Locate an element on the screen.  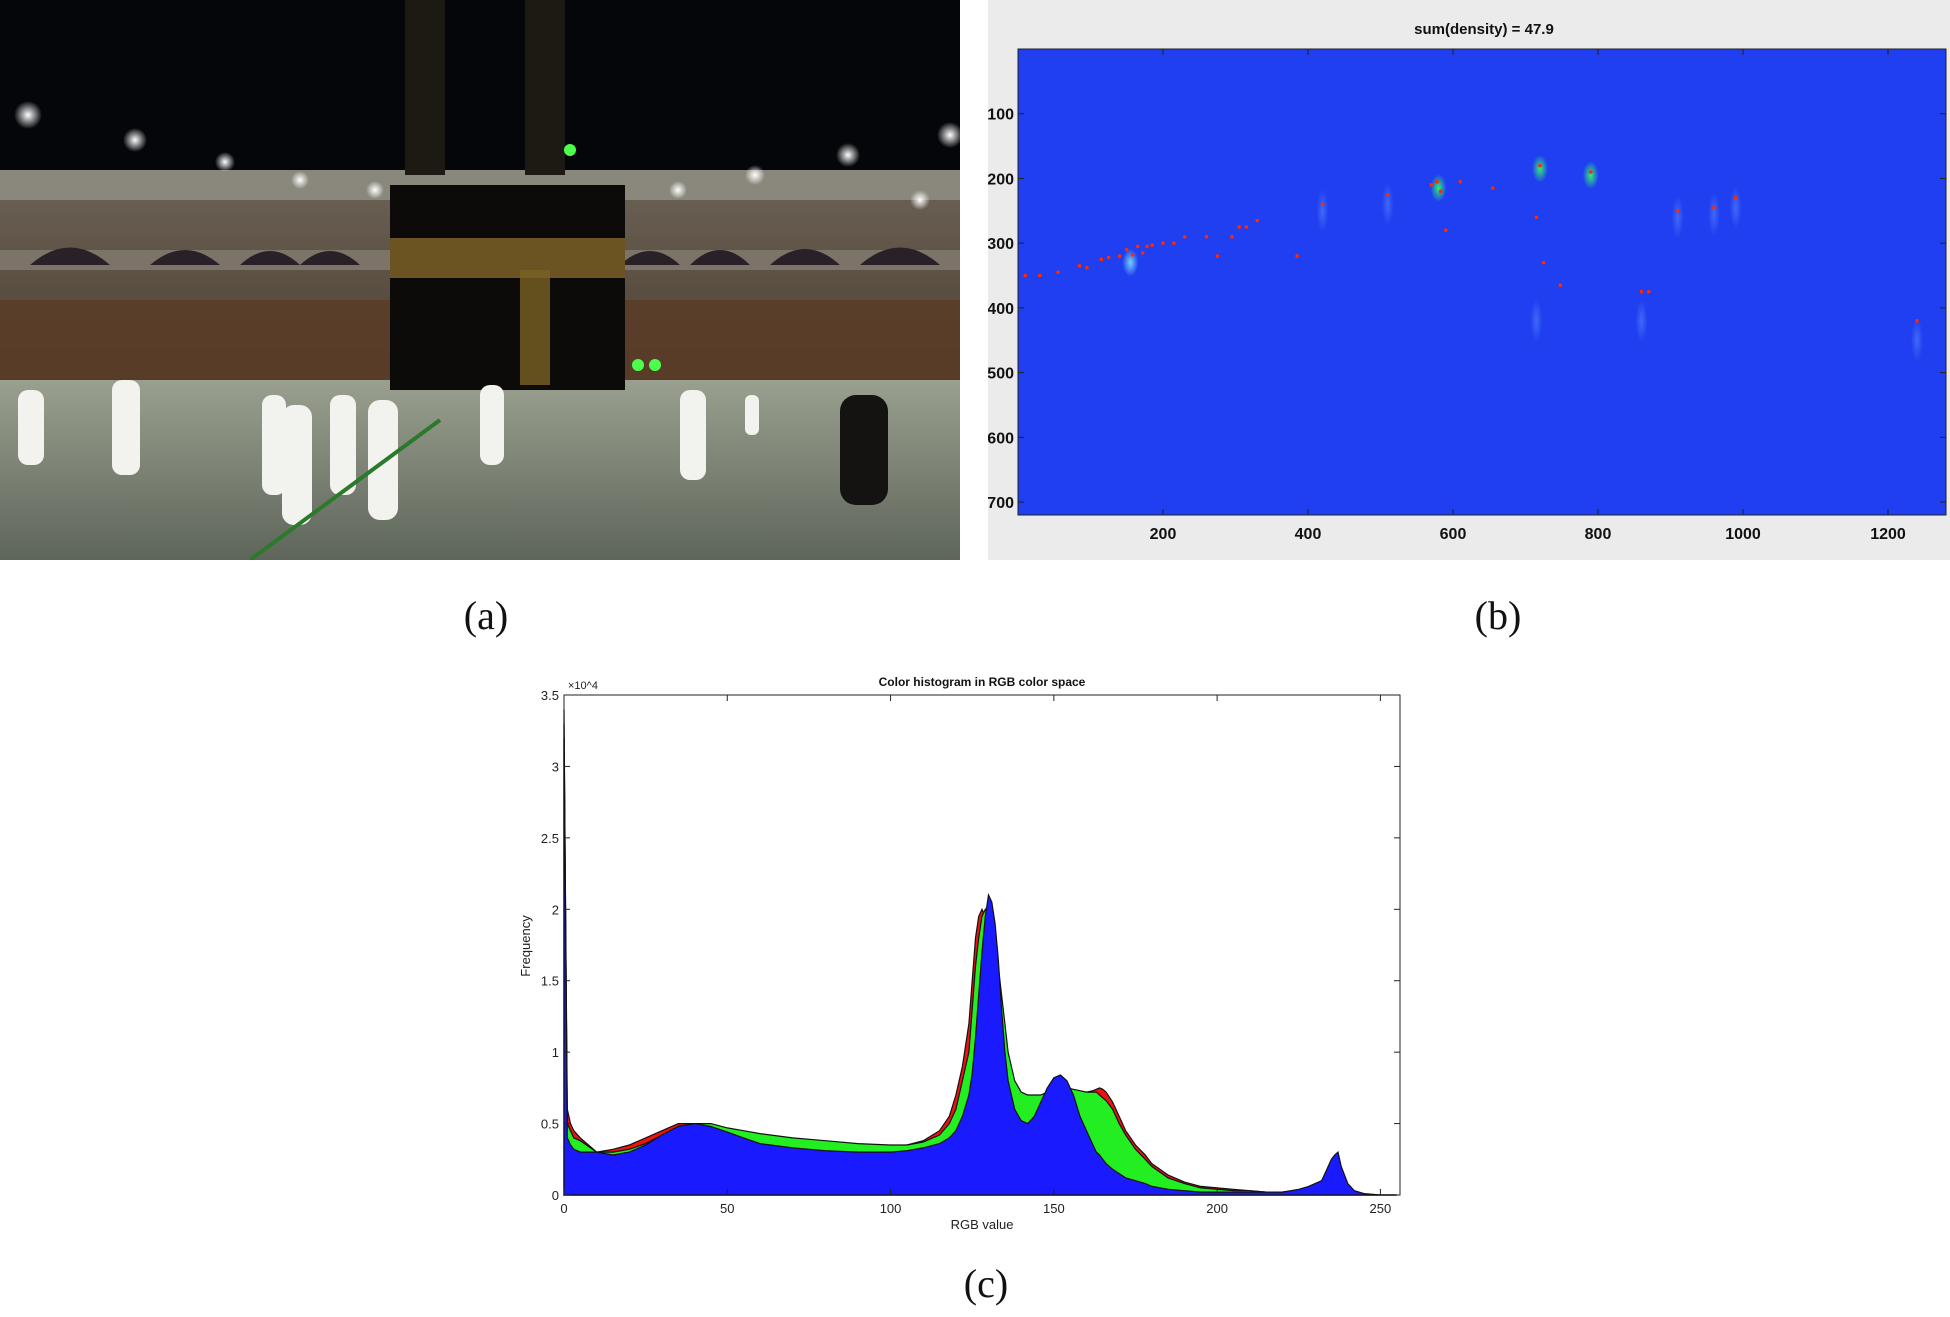
y-tick-label: 2.5 is located at coordinates (550, 838).